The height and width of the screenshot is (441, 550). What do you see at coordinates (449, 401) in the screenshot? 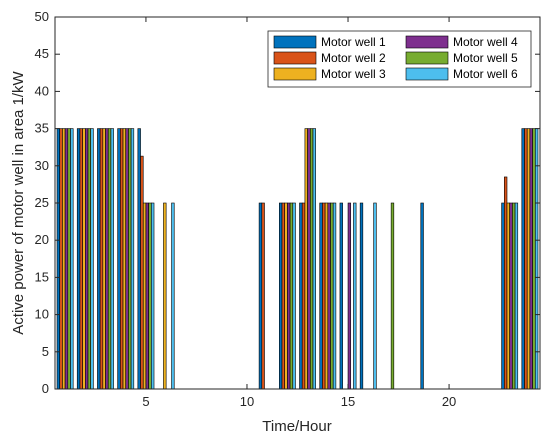
I see `x-tick-label: 20` at bounding box center [449, 401].